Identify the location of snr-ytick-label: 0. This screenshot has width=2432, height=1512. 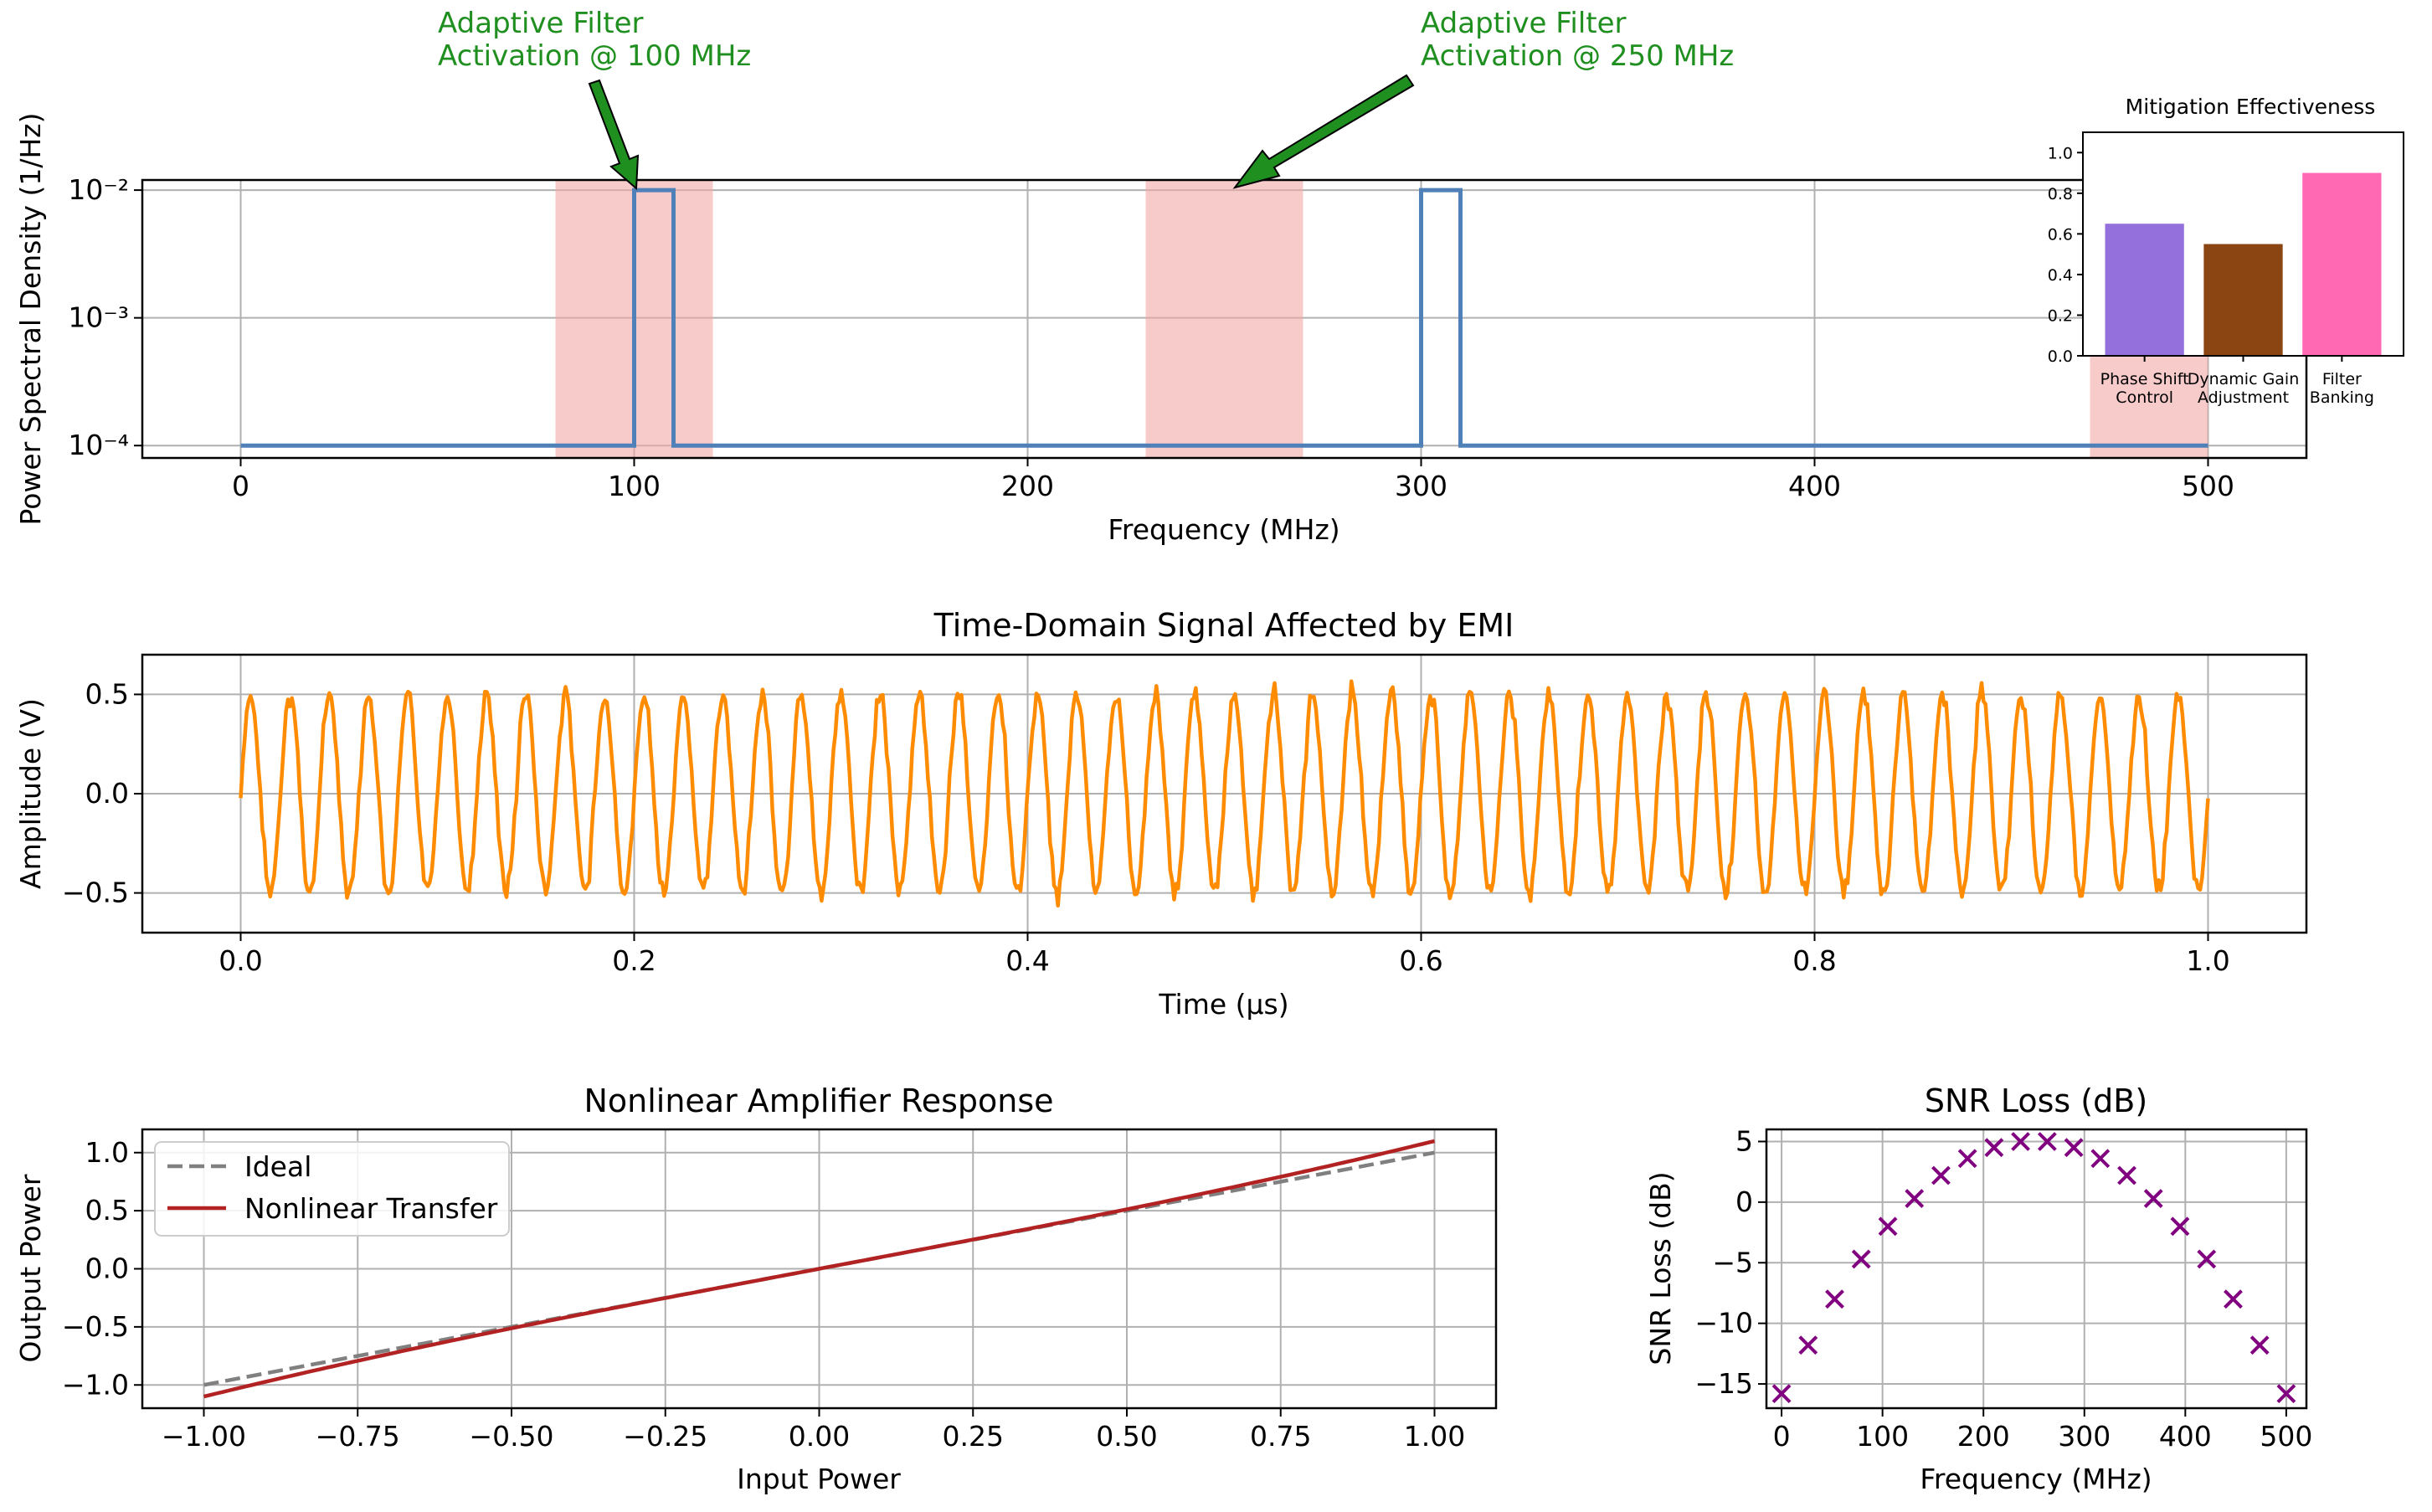
(1744, 1201).